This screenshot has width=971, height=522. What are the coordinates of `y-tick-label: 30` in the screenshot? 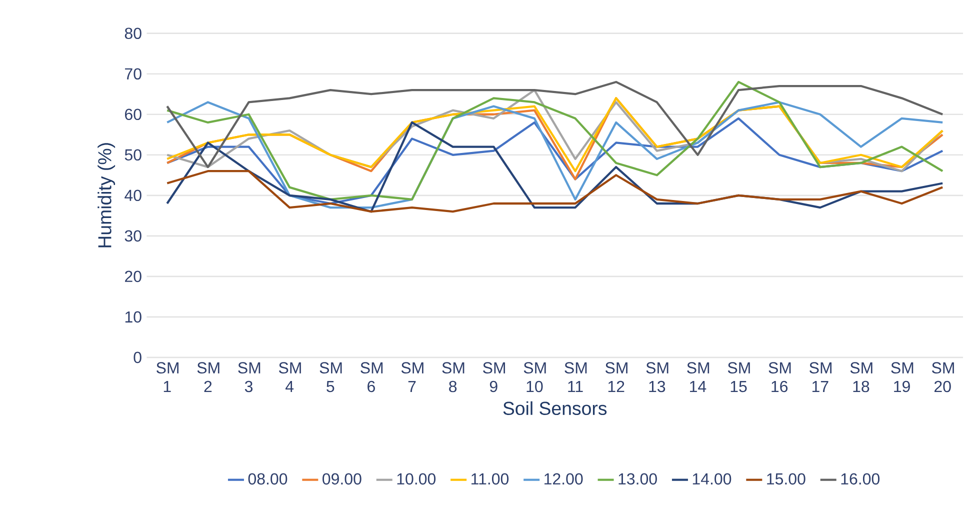 It's located at (133, 236).